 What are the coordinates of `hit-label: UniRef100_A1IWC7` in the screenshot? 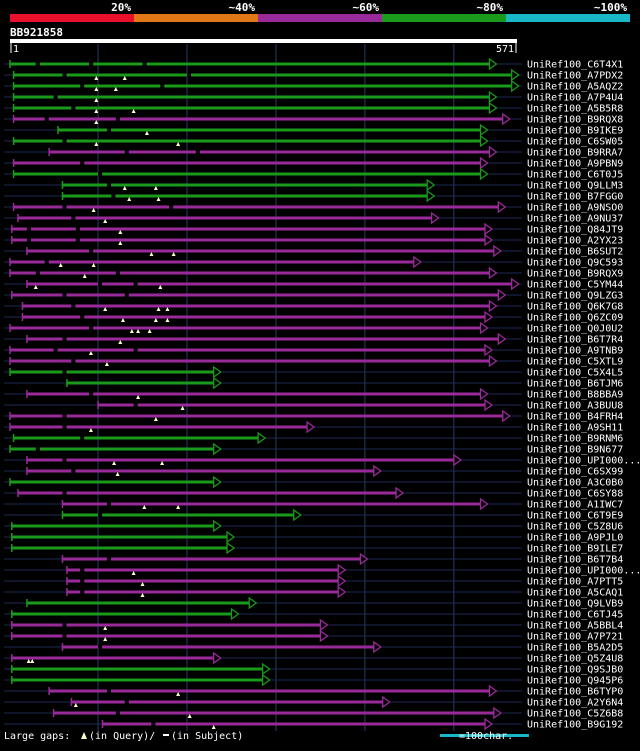 It's located at (575, 505).